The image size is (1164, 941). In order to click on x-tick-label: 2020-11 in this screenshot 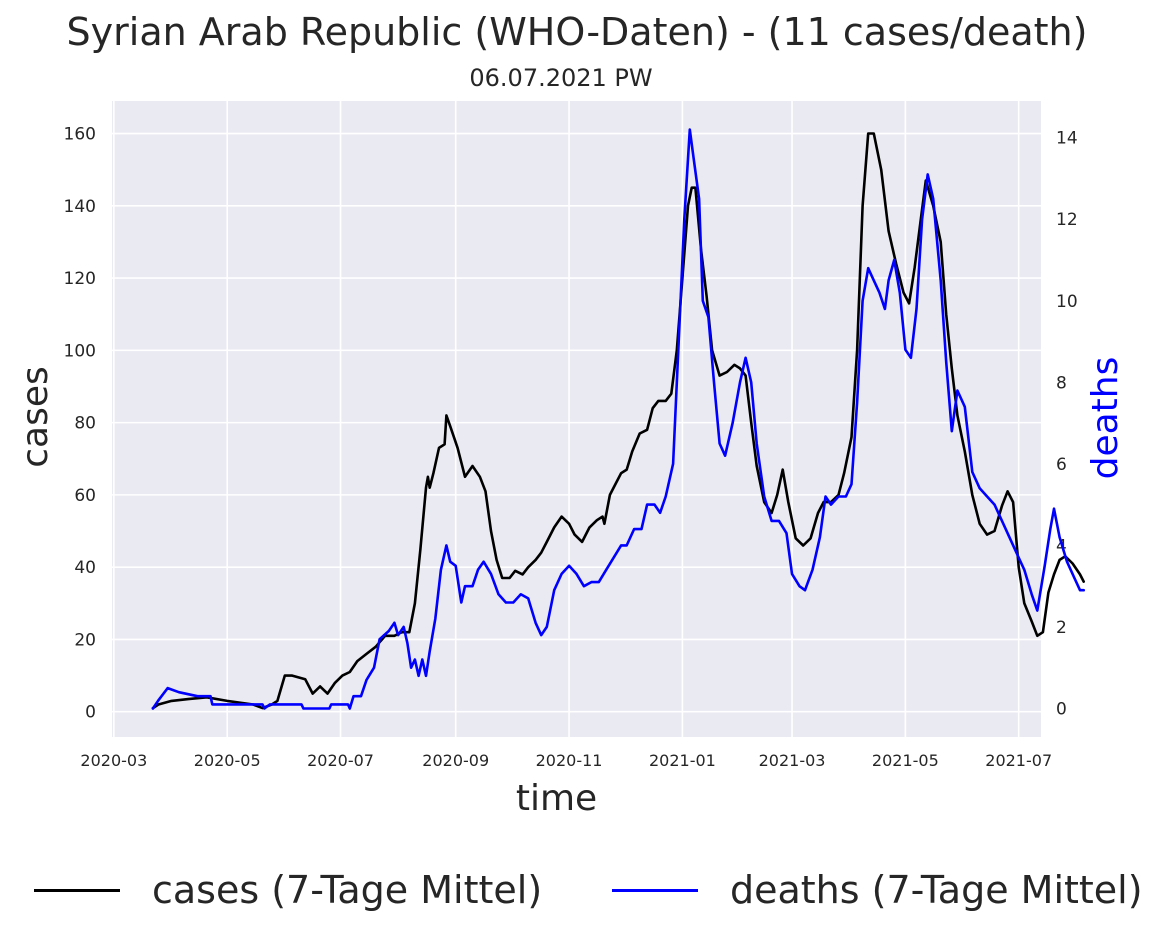, I will do `click(569, 760)`.